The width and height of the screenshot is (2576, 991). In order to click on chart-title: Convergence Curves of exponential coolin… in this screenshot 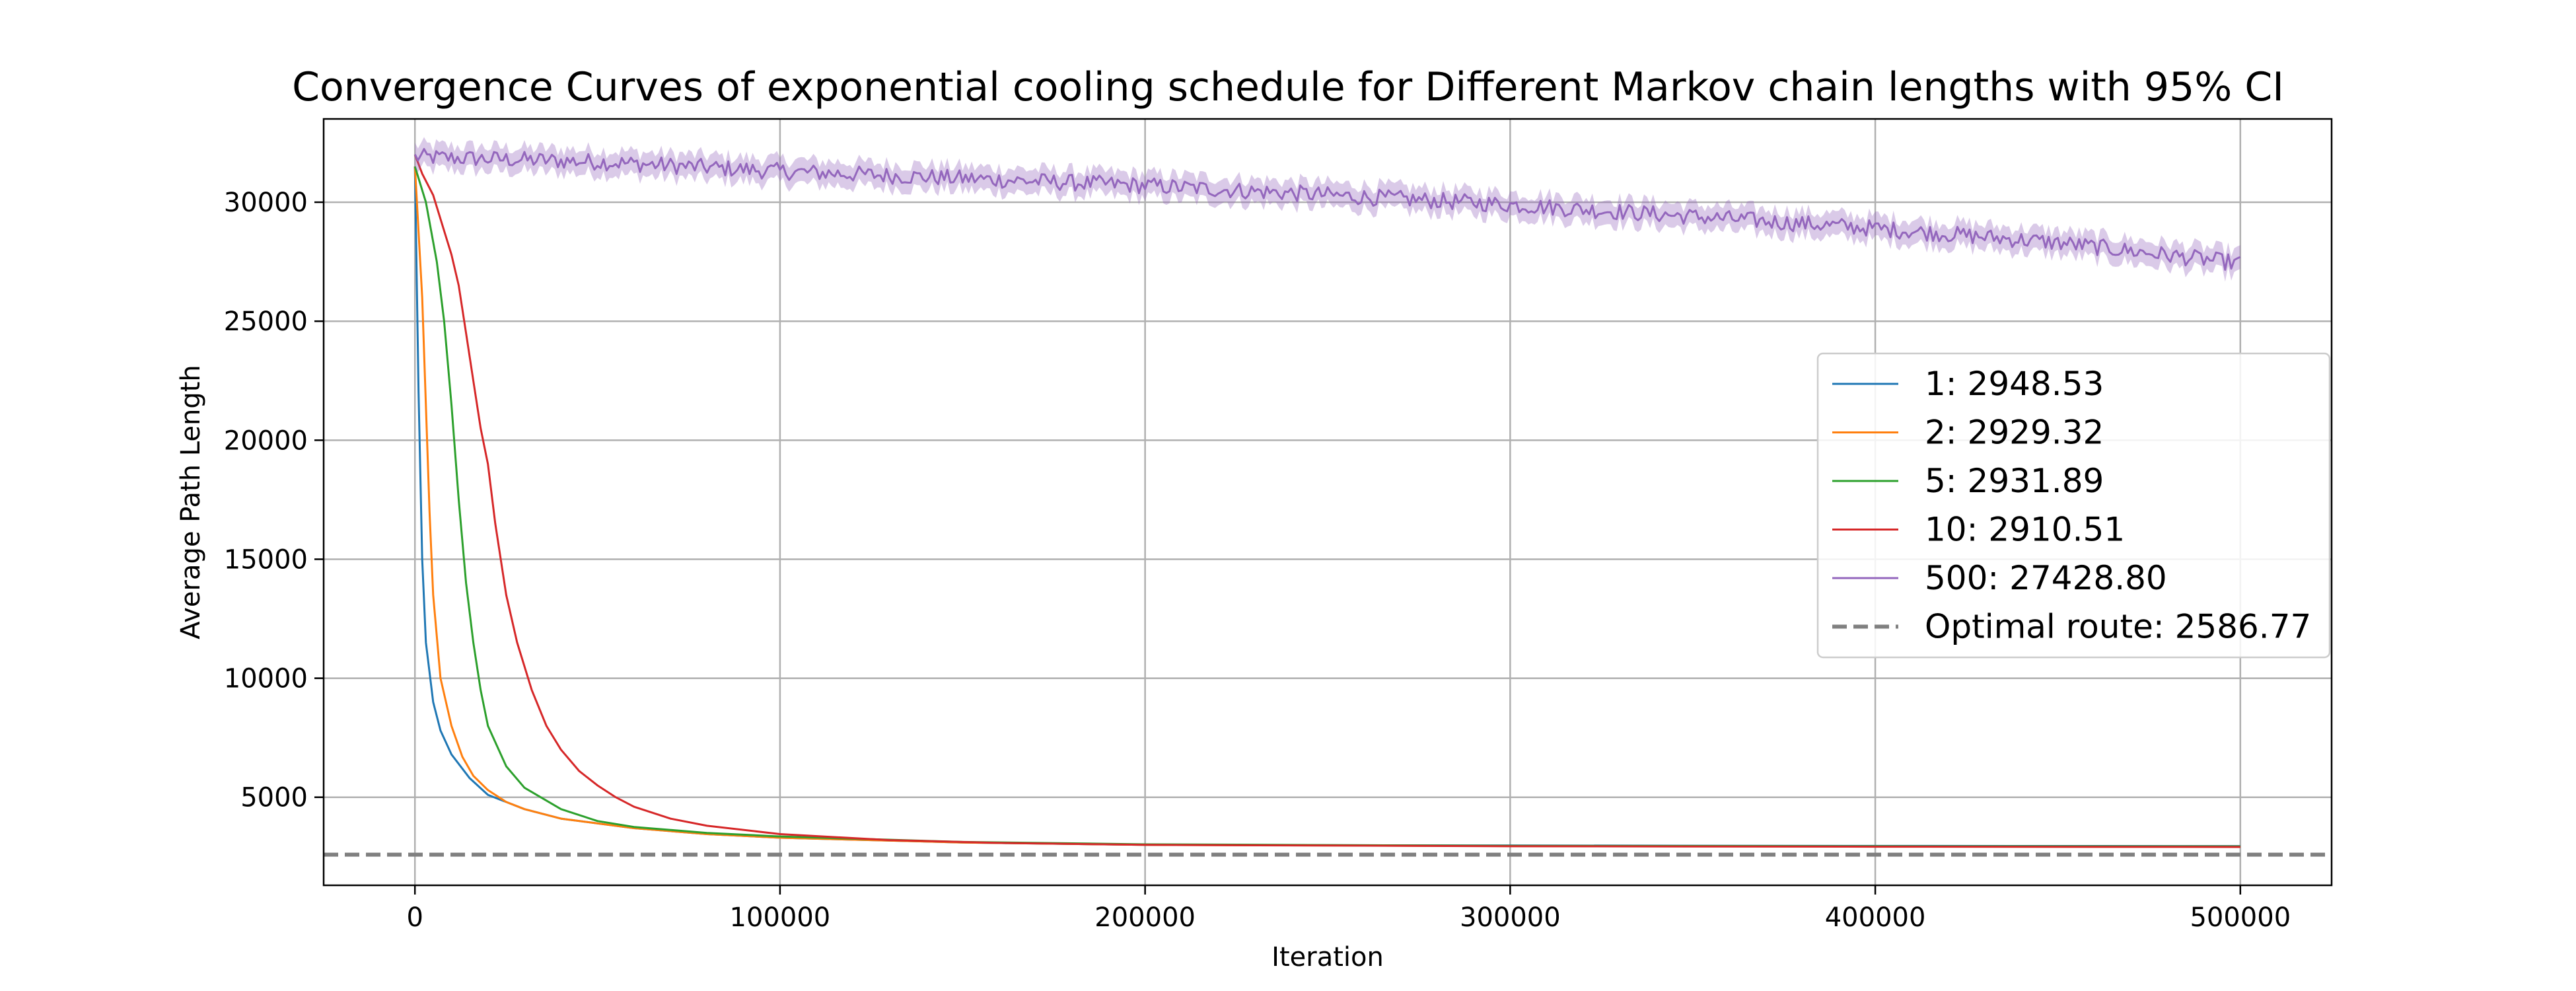, I will do `click(1288, 87)`.